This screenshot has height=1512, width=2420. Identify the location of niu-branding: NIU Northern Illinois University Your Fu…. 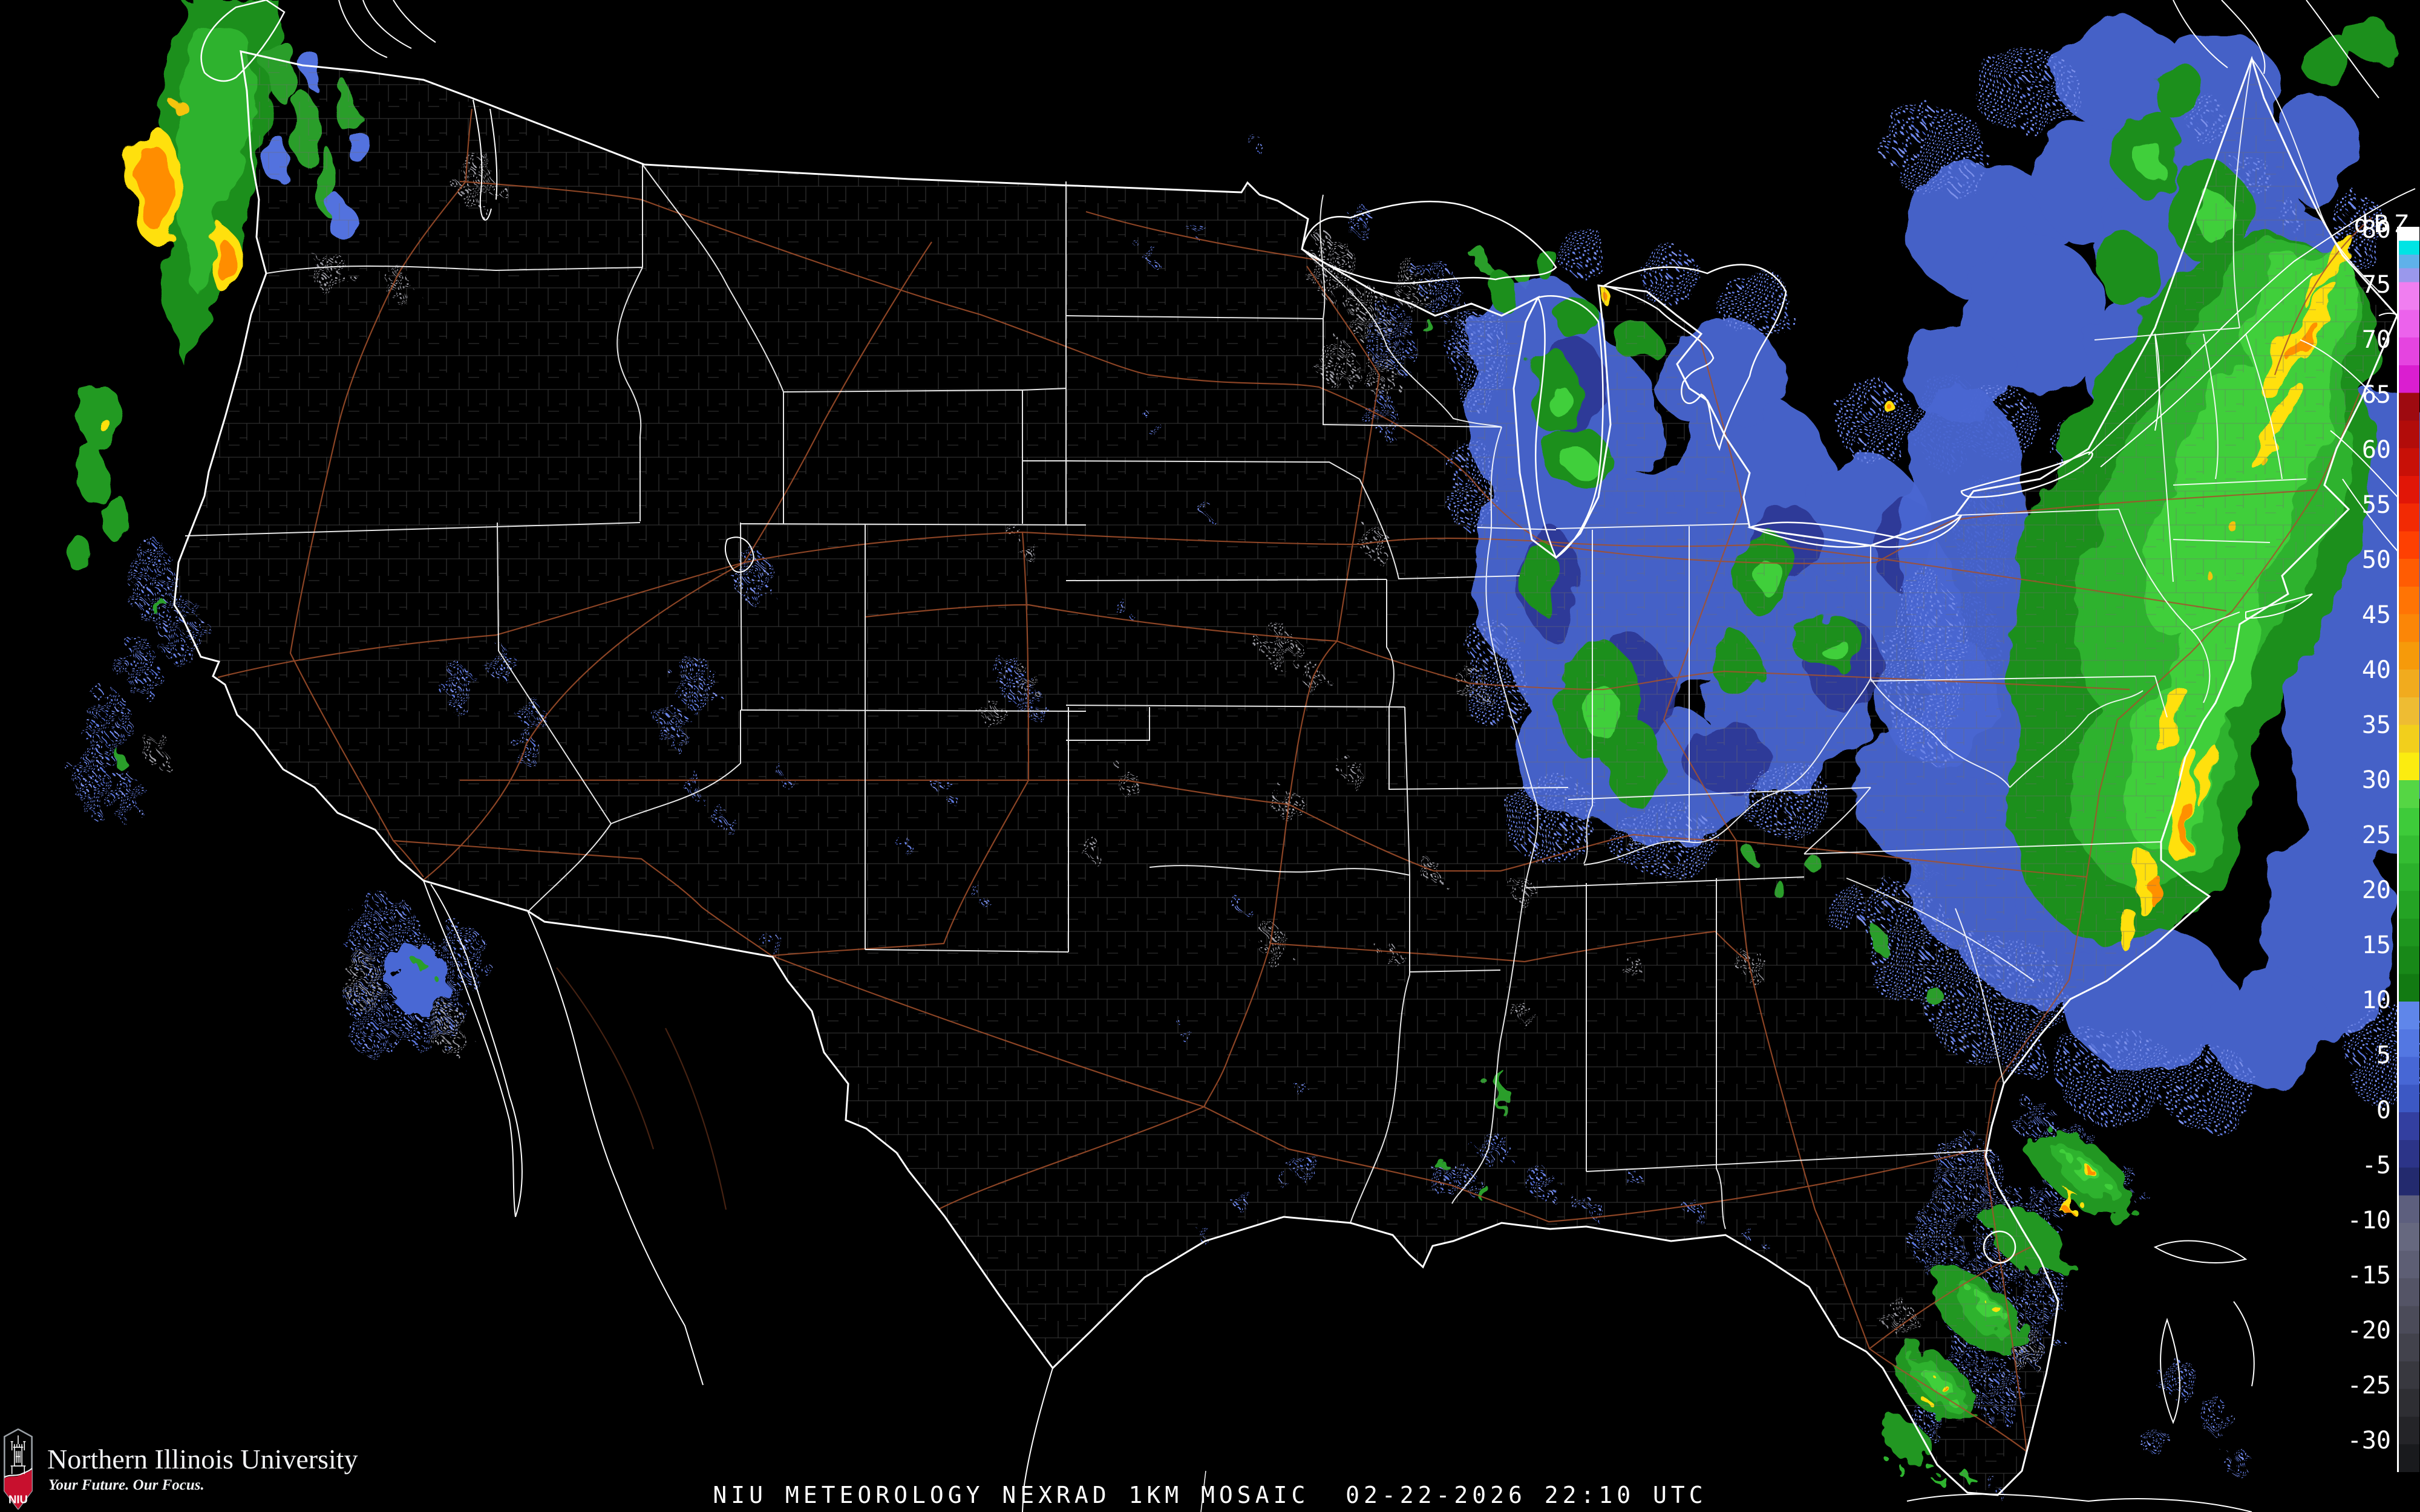
(214, 1469).